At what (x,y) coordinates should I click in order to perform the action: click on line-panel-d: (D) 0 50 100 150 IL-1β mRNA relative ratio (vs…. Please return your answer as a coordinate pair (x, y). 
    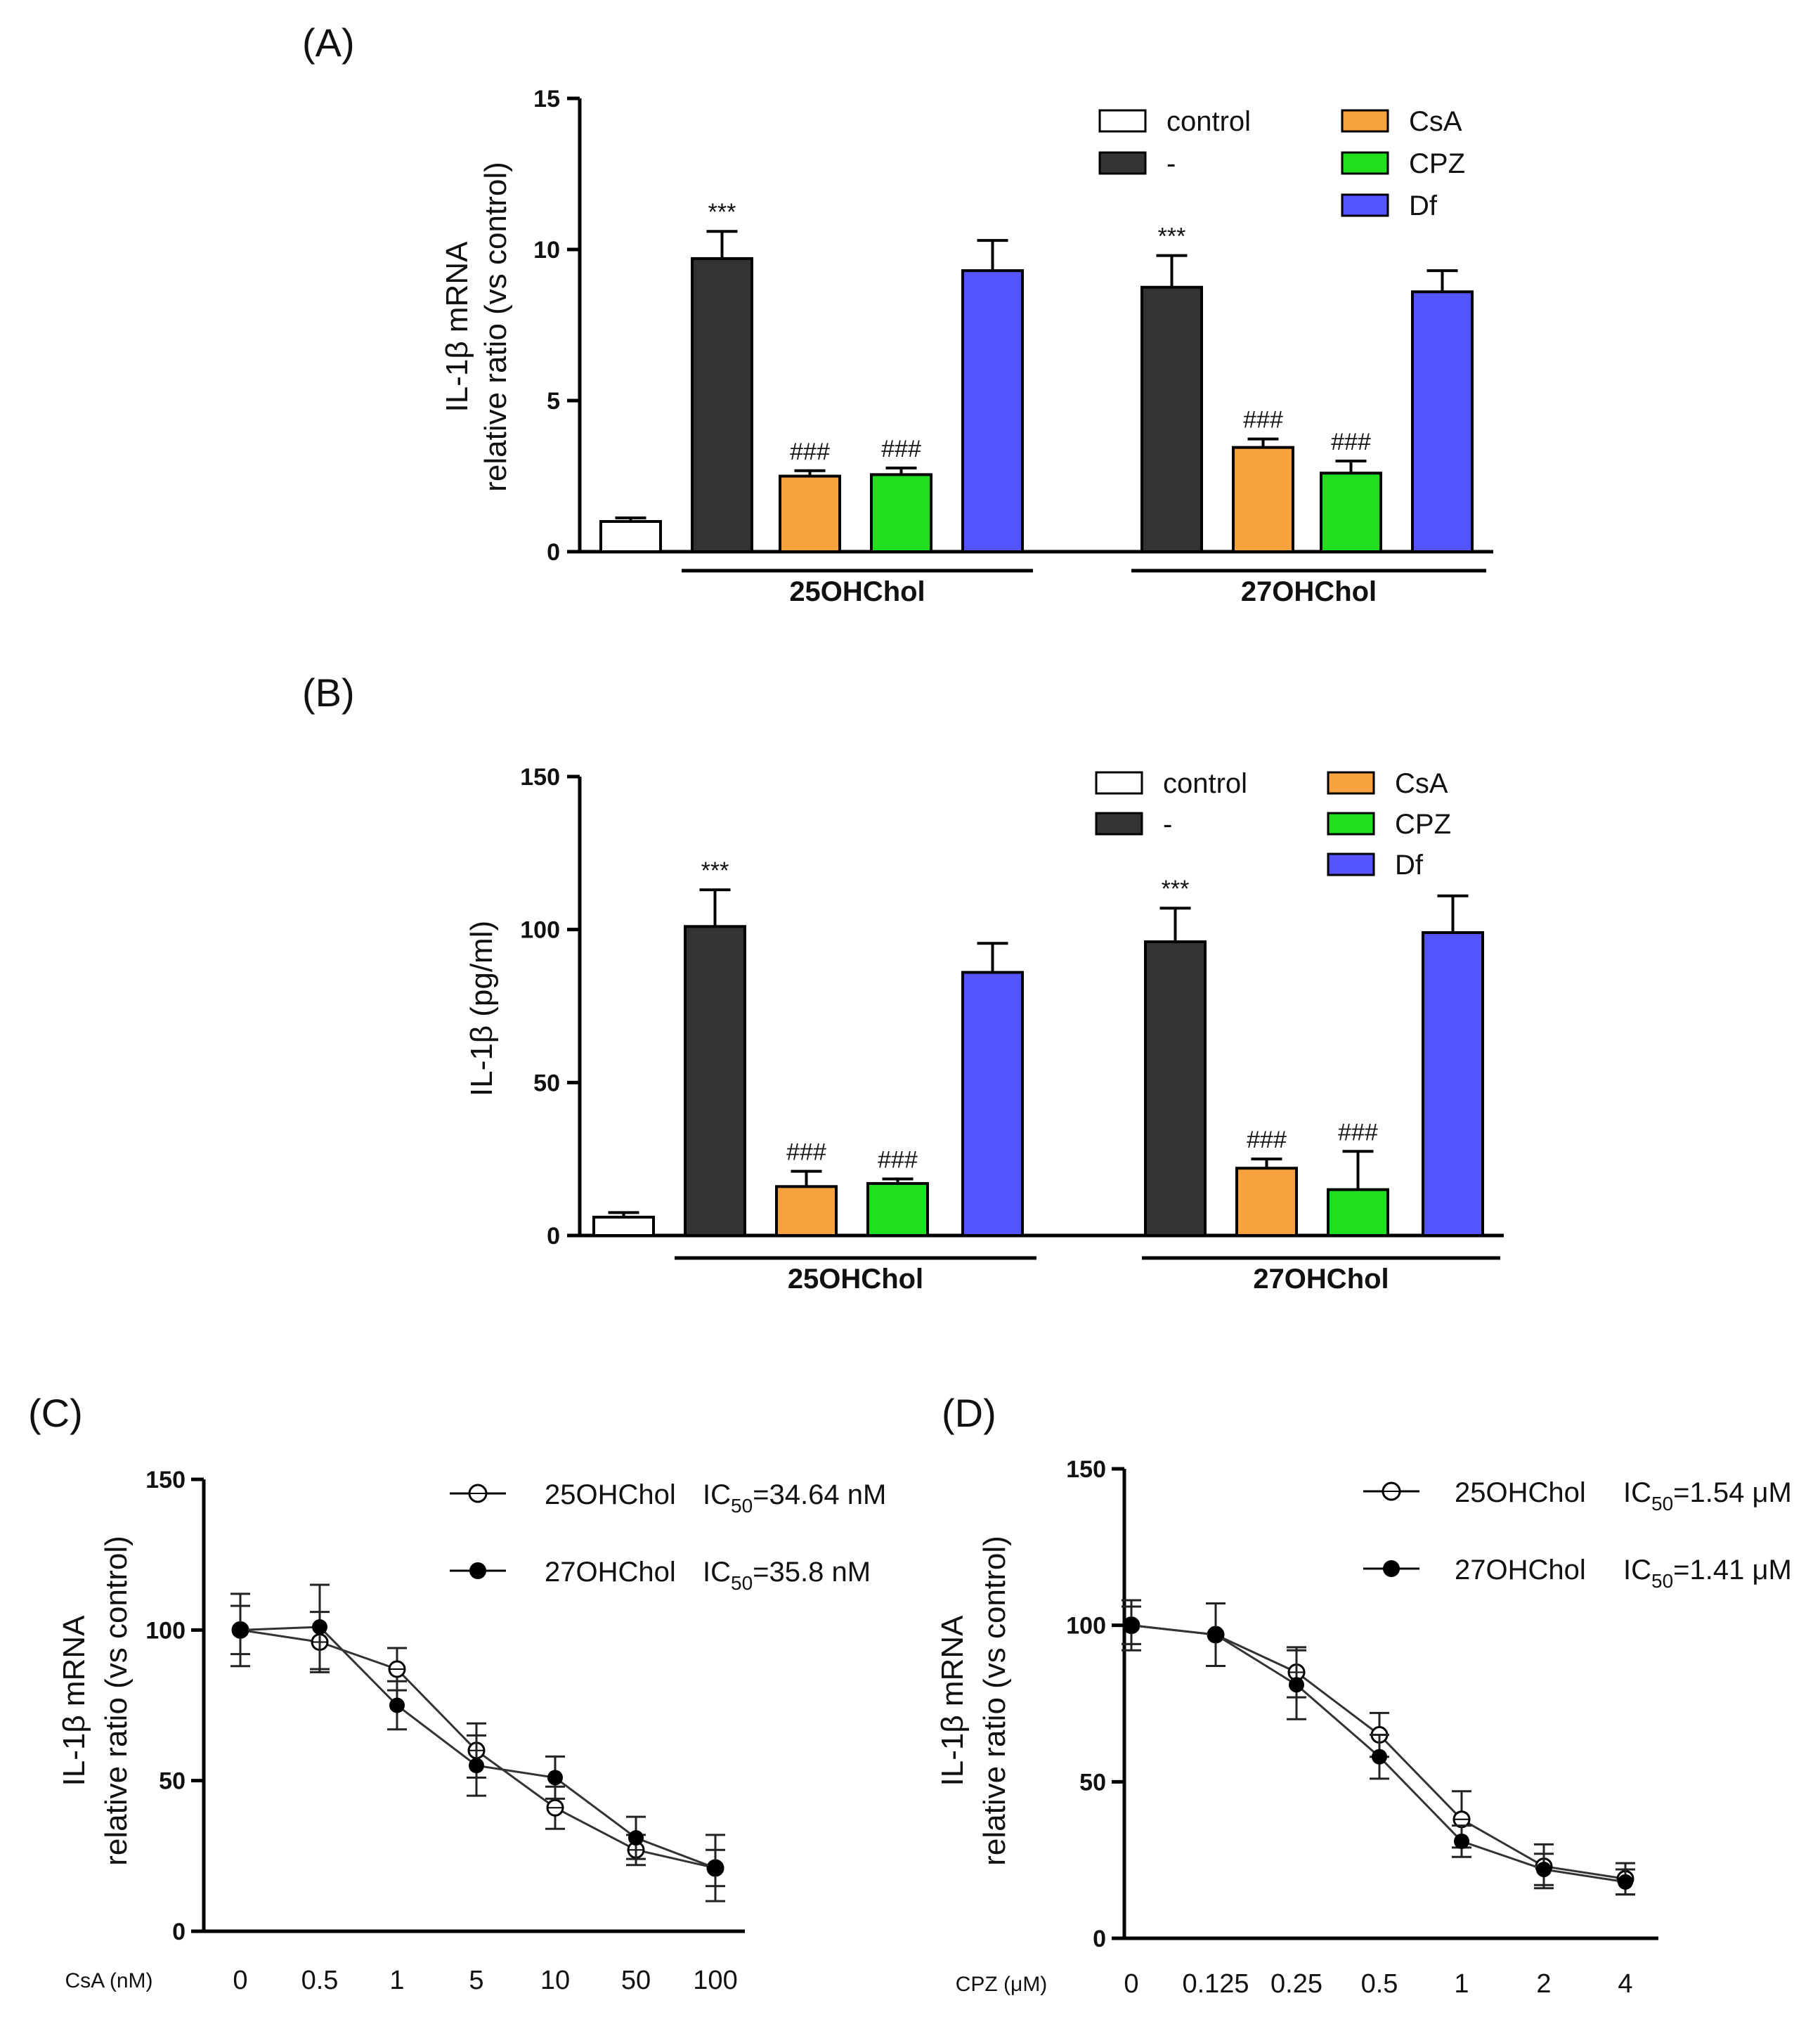
    Looking at the image, I should click on (1364, 1695).